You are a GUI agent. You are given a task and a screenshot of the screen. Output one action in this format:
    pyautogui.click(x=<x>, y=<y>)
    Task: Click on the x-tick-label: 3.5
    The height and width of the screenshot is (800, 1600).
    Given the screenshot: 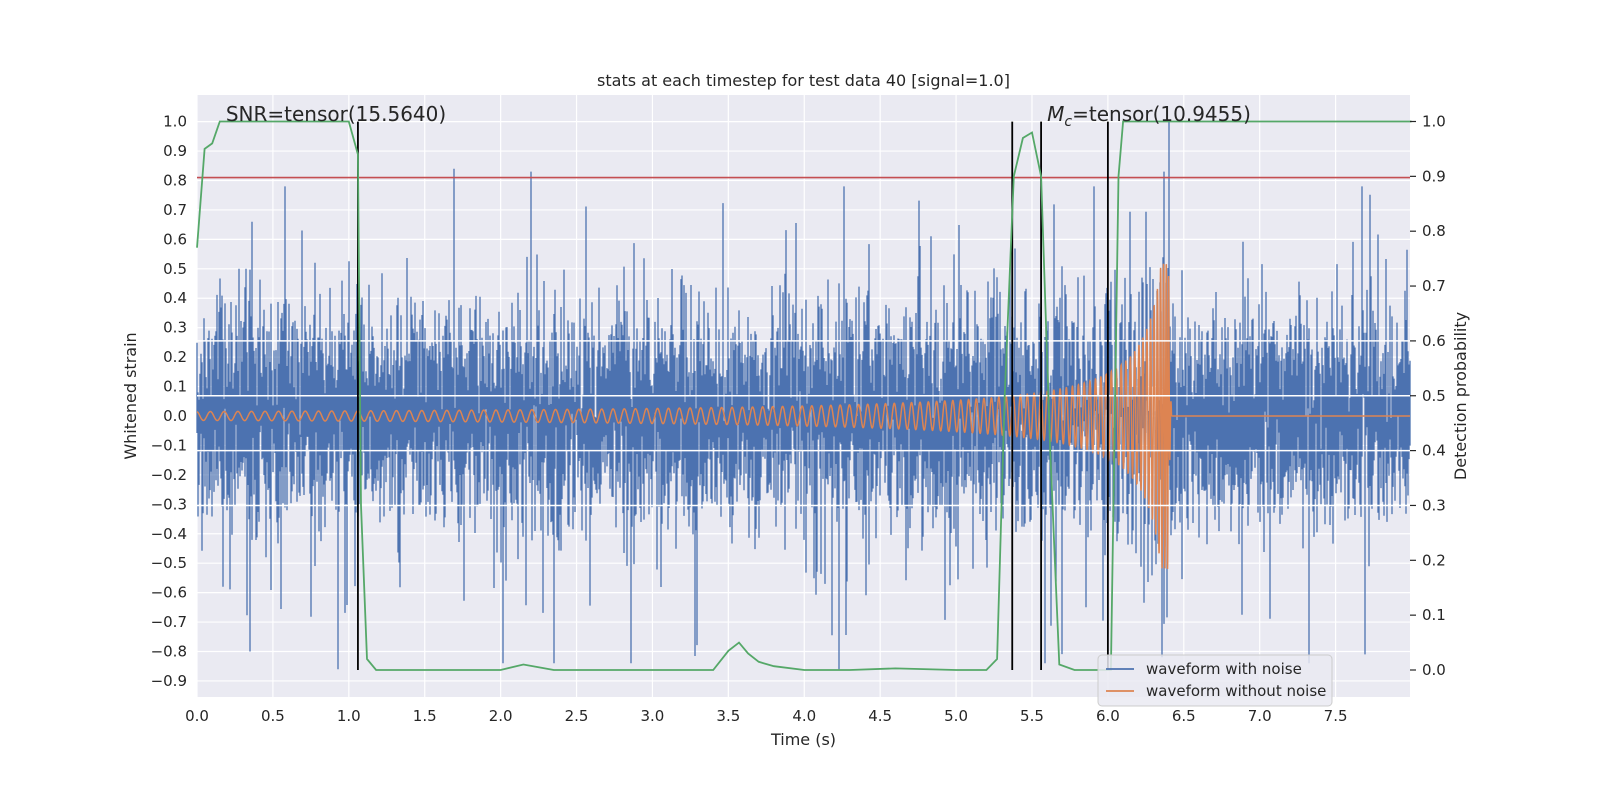 What is the action you would take?
    pyautogui.click(x=728, y=716)
    